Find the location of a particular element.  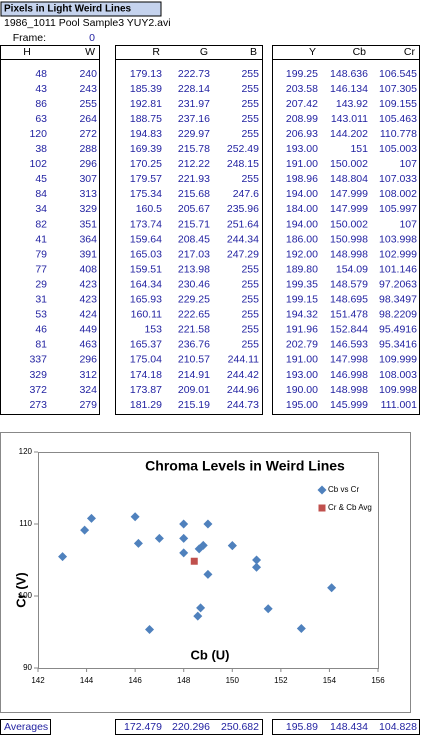

cell-value: 165.03 is located at coordinates (146, 254).